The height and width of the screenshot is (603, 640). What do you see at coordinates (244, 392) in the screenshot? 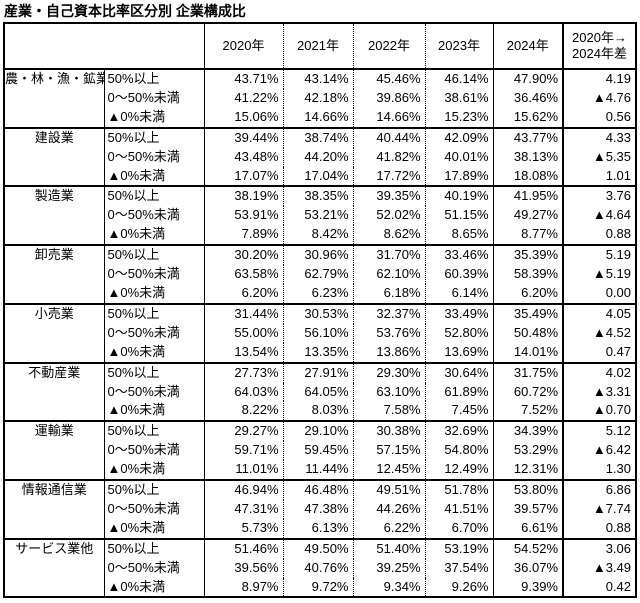
I see `value-cell-year2020: 64.03%` at bounding box center [244, 392].